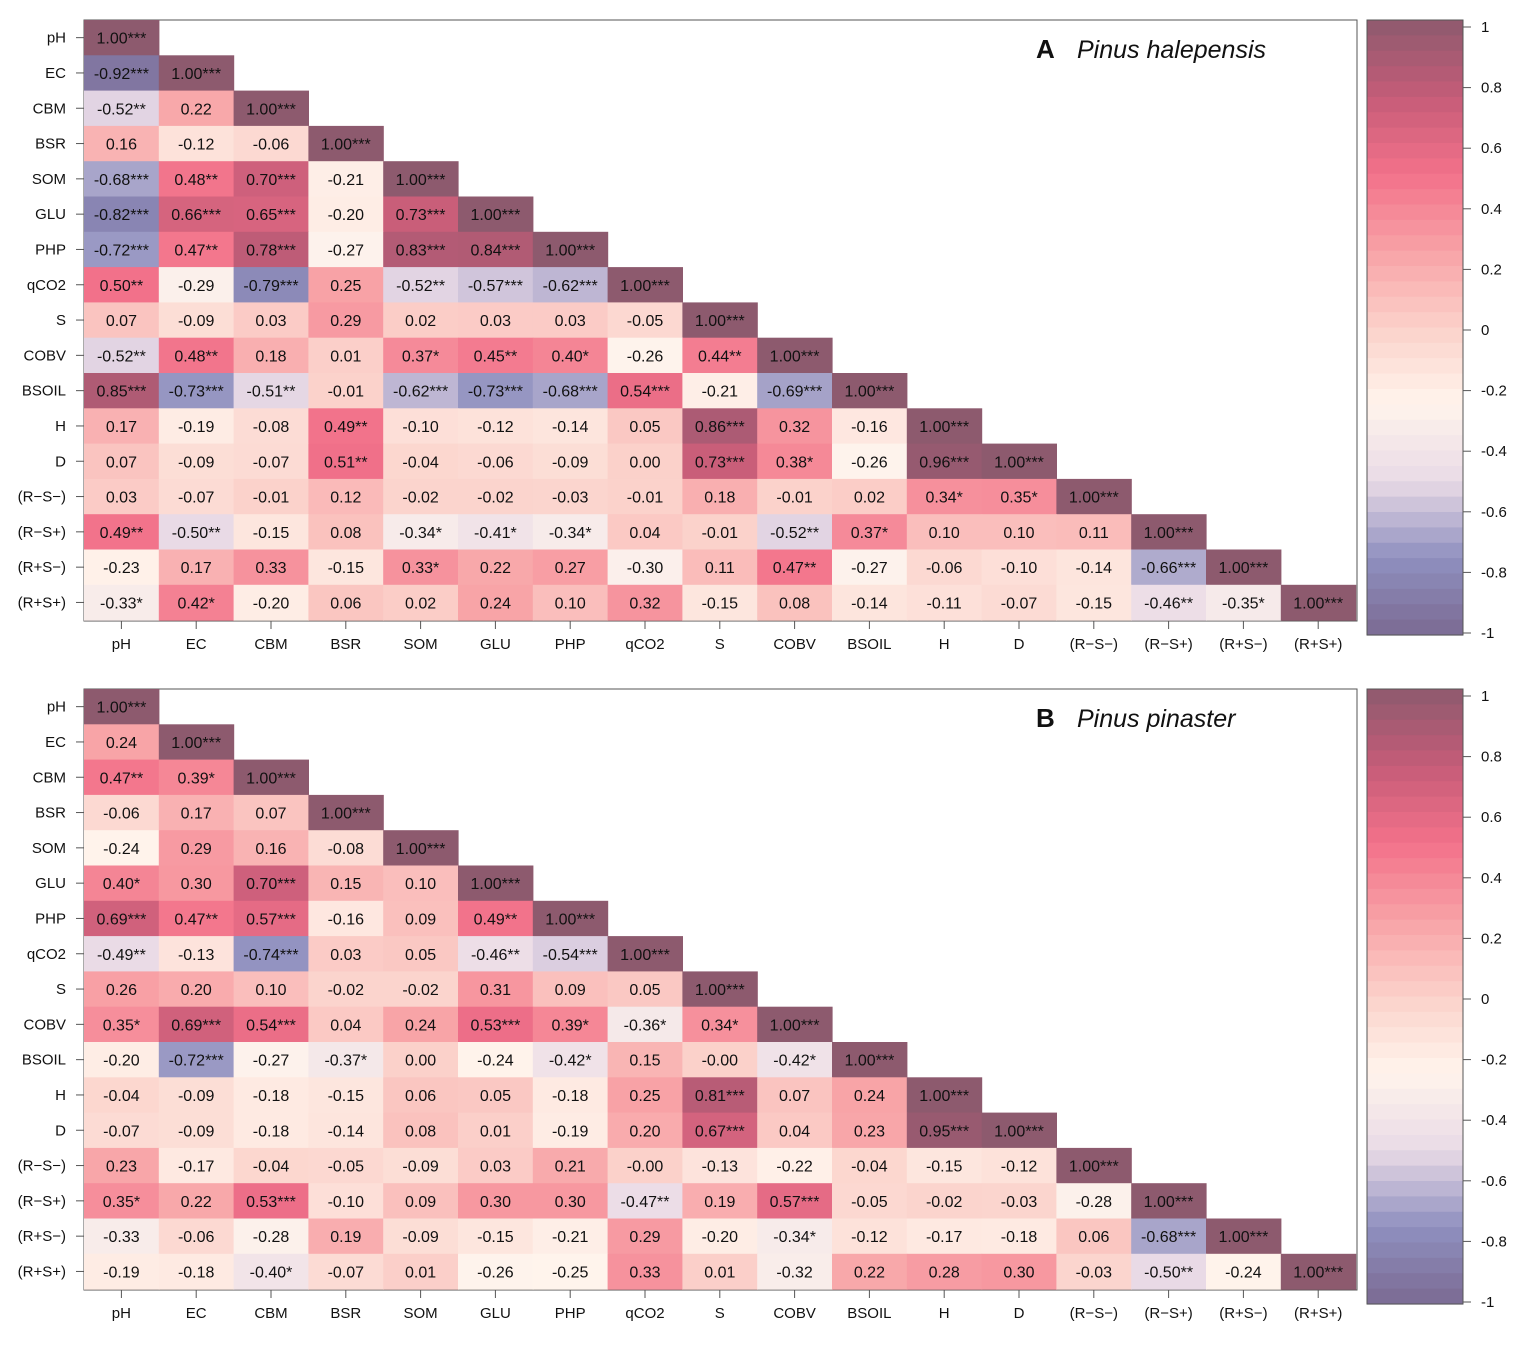 The image size is (1523, 1346). I want to click on heatmap-cell: 0.03, so click(346, 954).